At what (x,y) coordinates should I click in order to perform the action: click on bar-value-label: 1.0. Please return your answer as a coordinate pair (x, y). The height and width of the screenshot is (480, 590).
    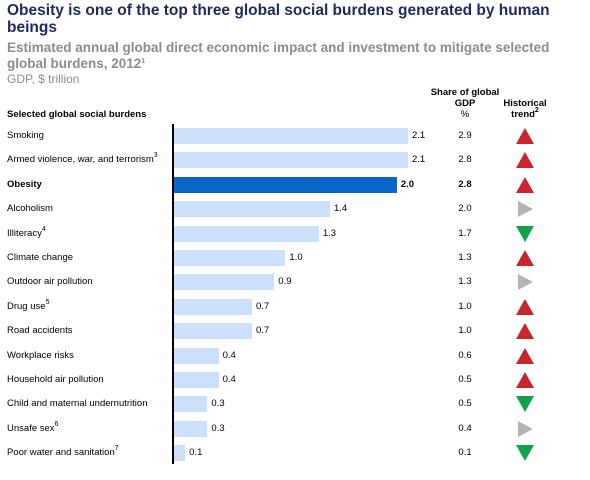
    Looking at the image, I should click on (296, 257).